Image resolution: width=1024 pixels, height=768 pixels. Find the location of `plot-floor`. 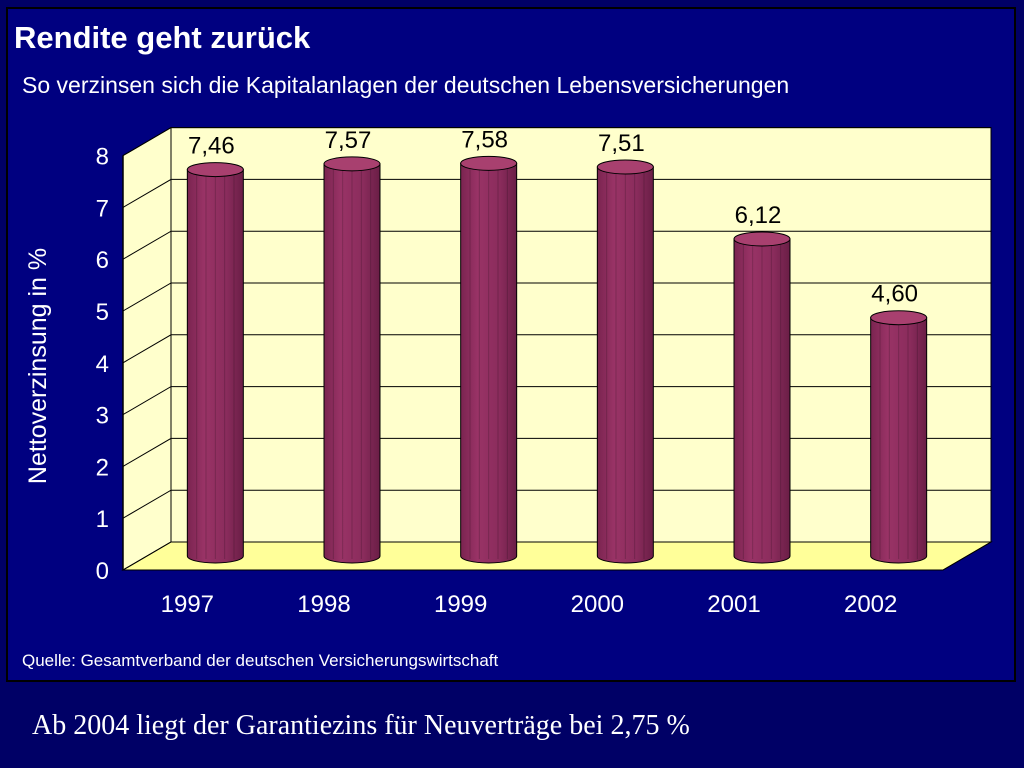

plot-floor is located at coordinates (557, 556).